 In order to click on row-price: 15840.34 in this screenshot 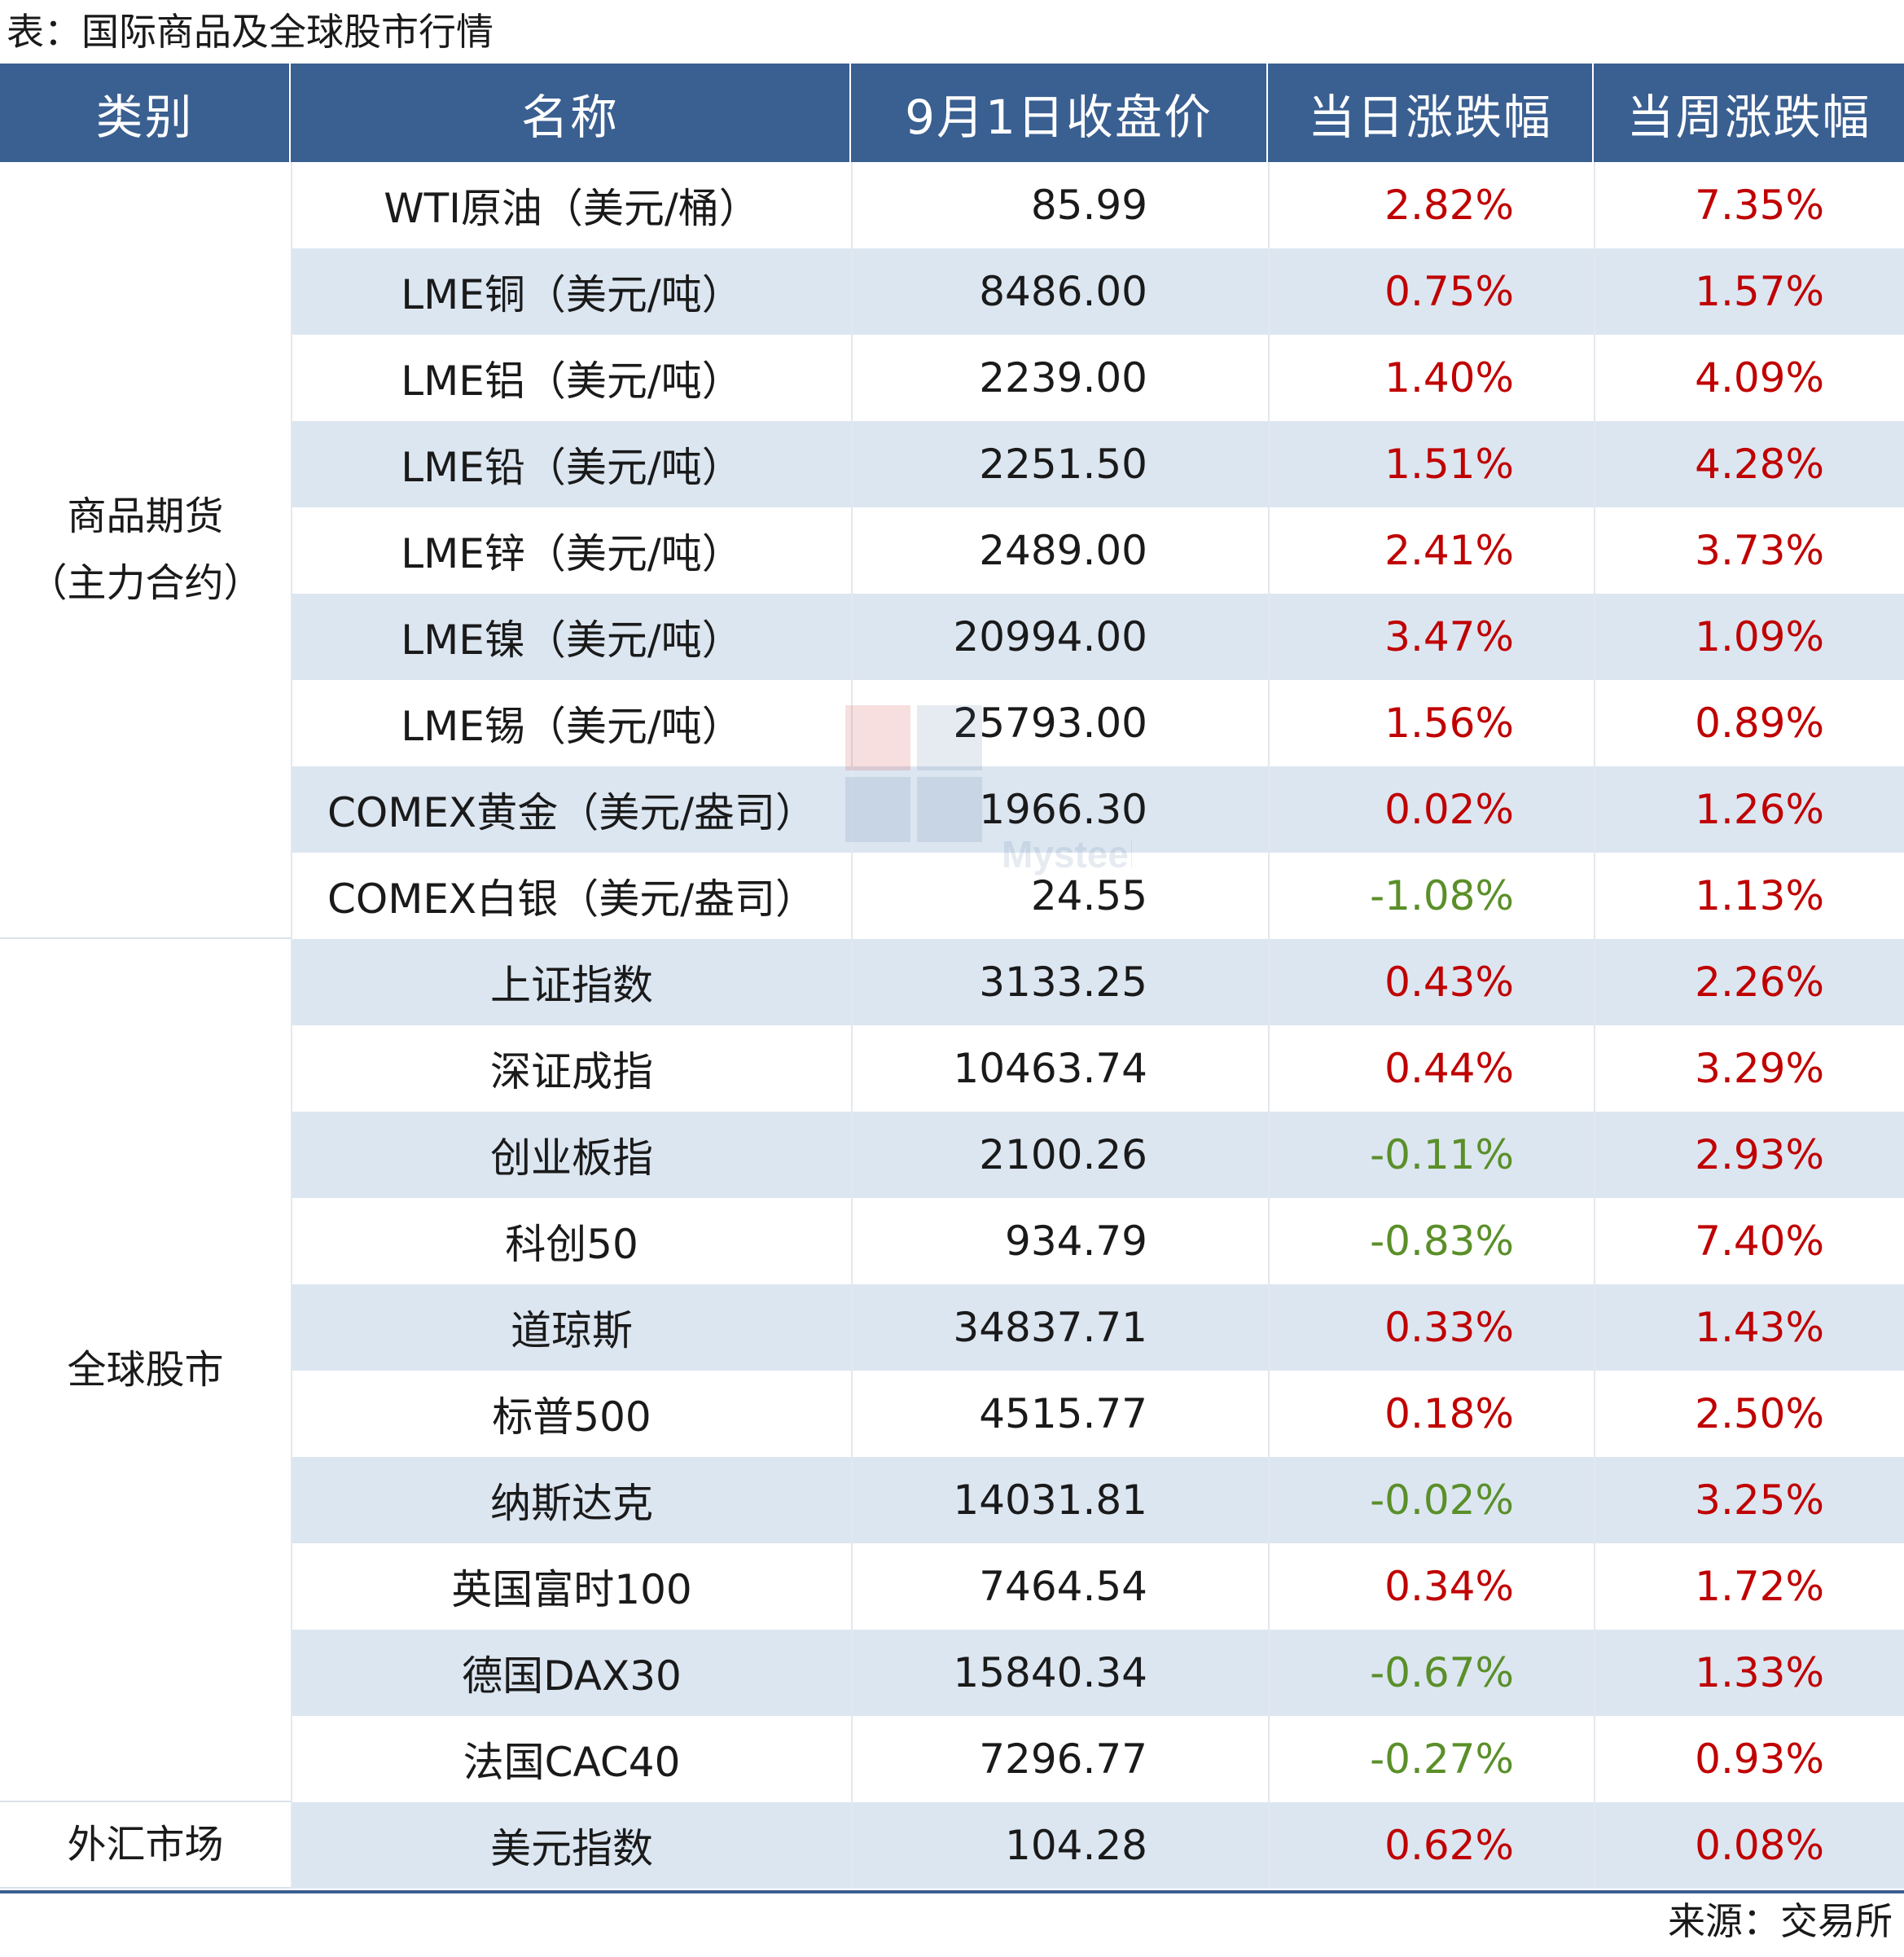, I will do `click(1059, 1673)`.